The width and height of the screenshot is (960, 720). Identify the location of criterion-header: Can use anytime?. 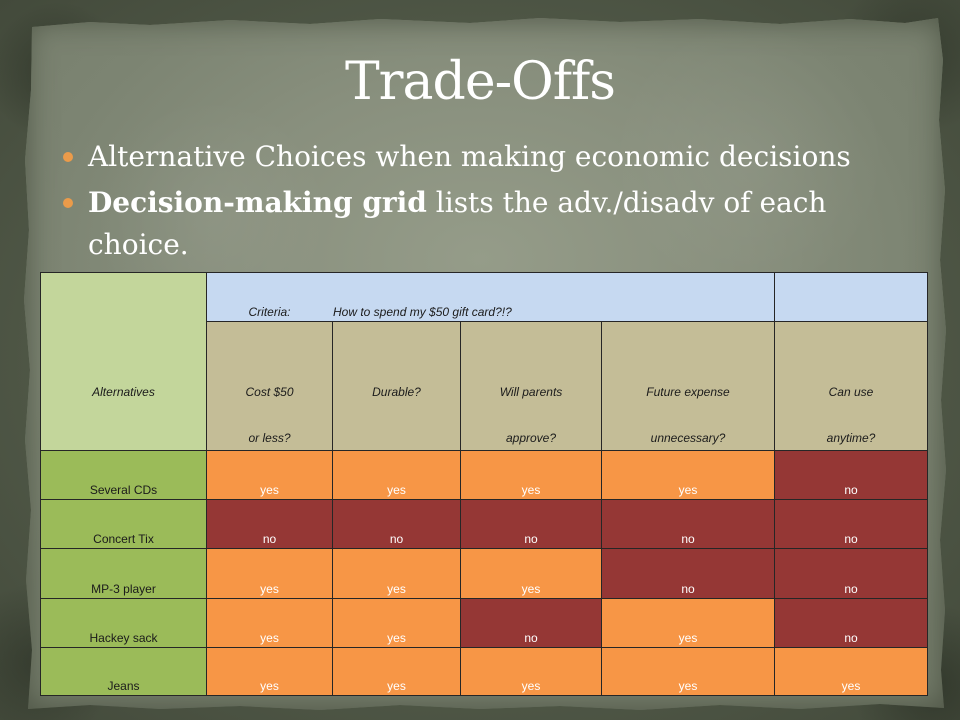
(851, 386).